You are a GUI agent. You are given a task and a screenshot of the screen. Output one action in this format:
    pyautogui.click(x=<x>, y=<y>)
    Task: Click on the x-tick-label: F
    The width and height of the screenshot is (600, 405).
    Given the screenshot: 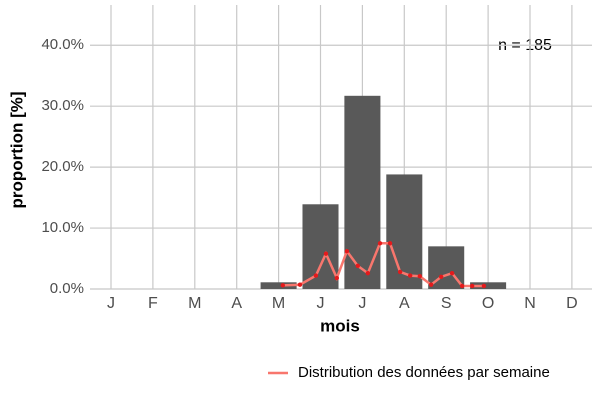 What is the action you would take?
    pyautogui.click(x=153, y=303)
    